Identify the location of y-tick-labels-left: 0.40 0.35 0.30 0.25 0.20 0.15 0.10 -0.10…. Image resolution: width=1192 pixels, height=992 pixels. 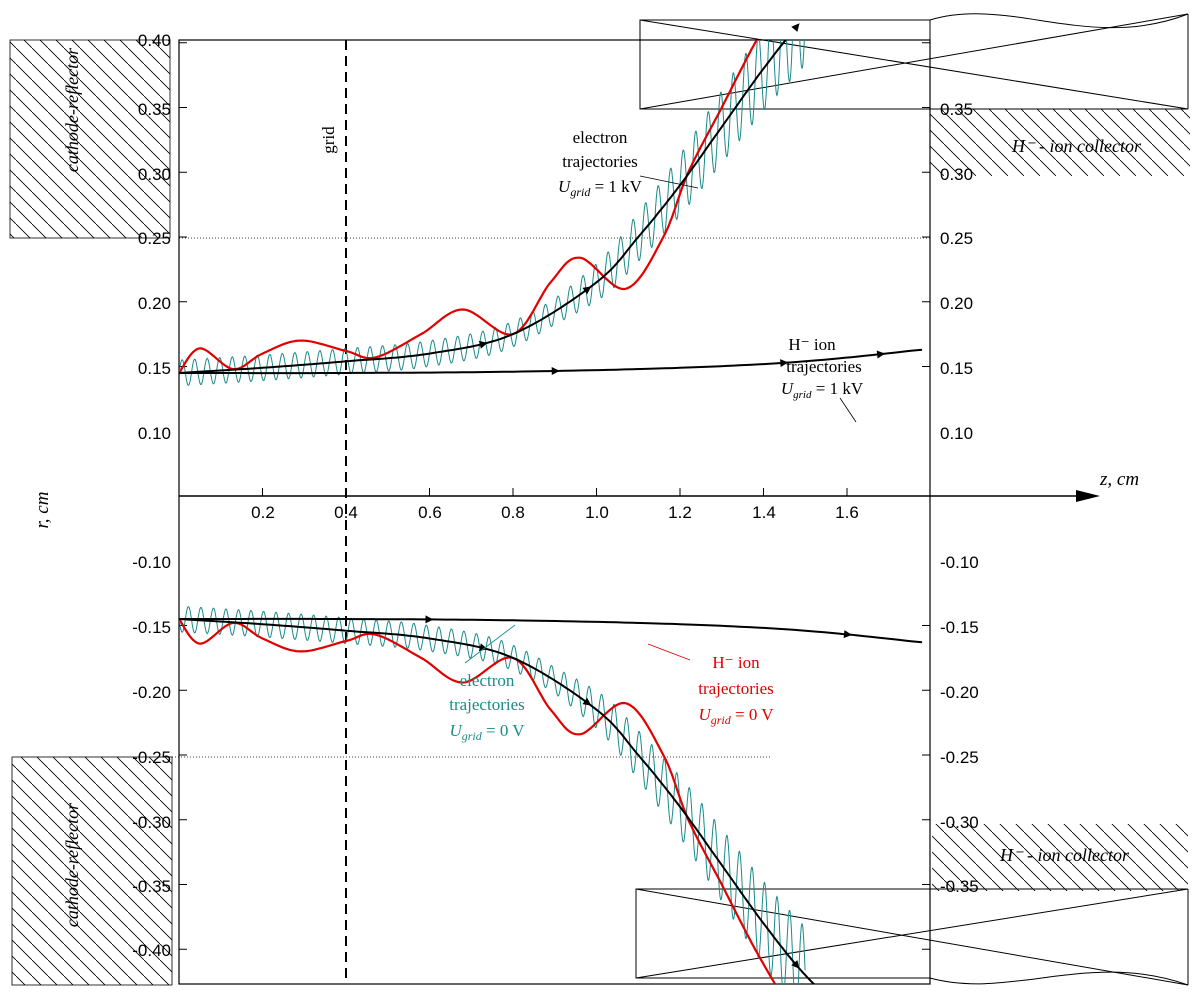
(151, 495).